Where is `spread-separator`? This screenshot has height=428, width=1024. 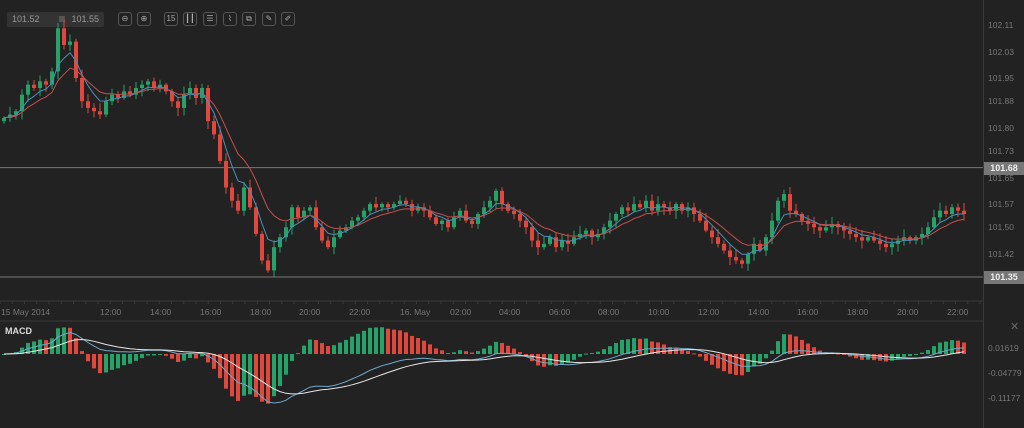
spread-separator is located at coordinates (62, 19).